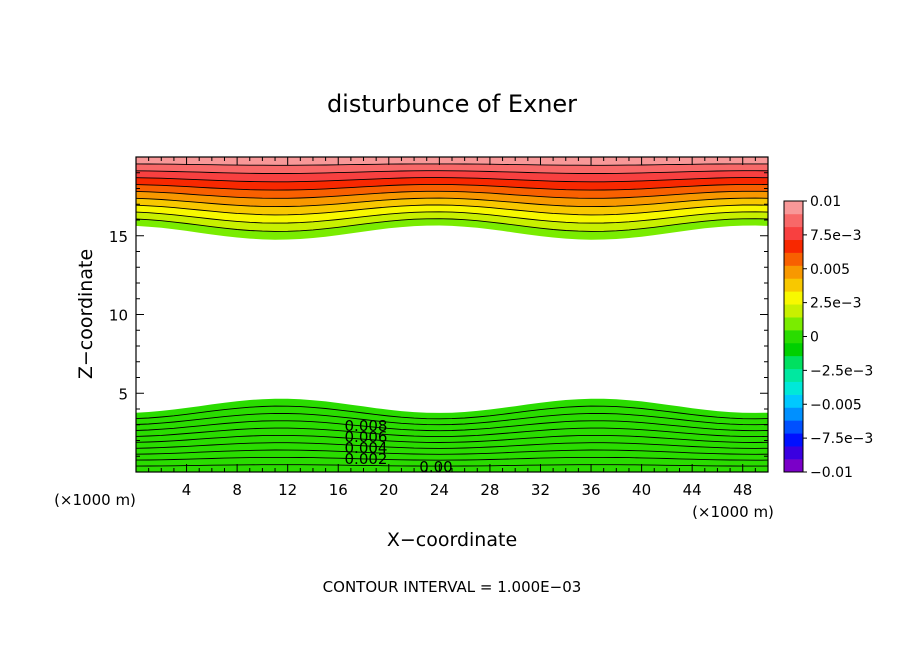 This screenshot has width=904, height=654. I want to click on contour-labels: 0.008 0.006 0.004 0.002 0.00, so click(399, 446).